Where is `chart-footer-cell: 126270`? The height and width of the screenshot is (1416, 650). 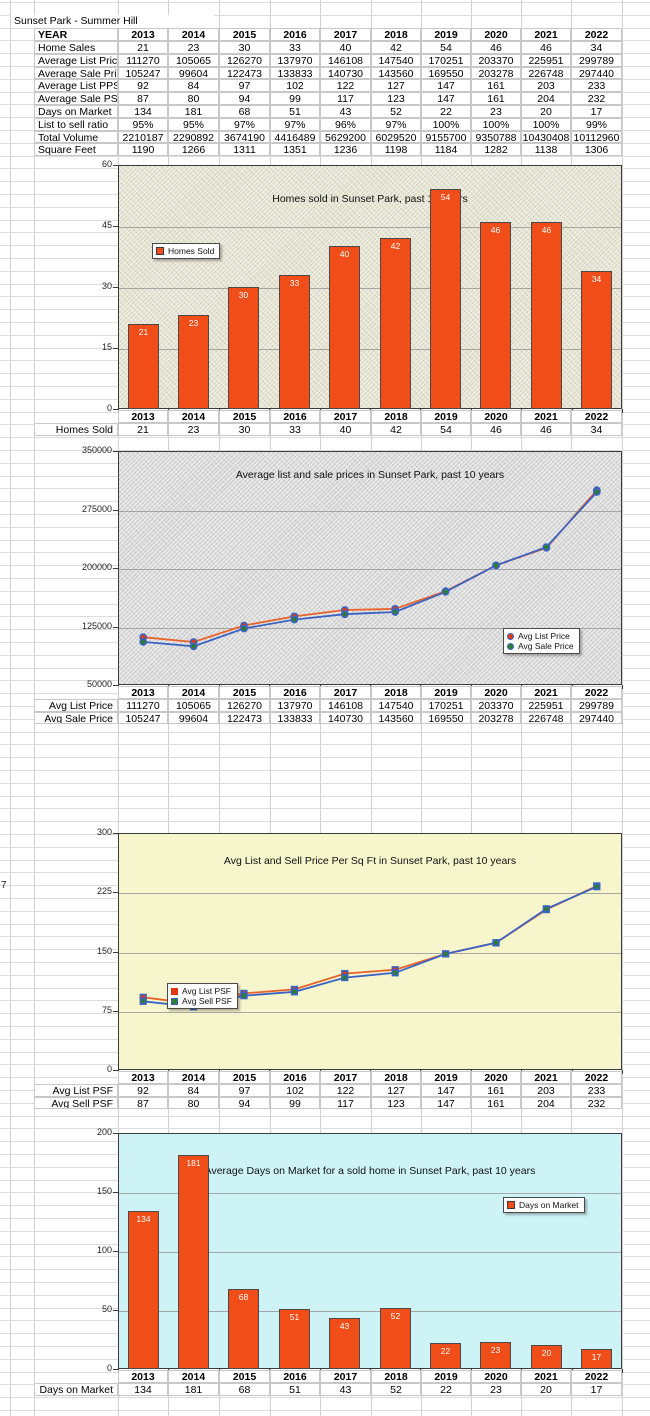 chart-footer-cell: 126270 is located at coordinates (244, 705).